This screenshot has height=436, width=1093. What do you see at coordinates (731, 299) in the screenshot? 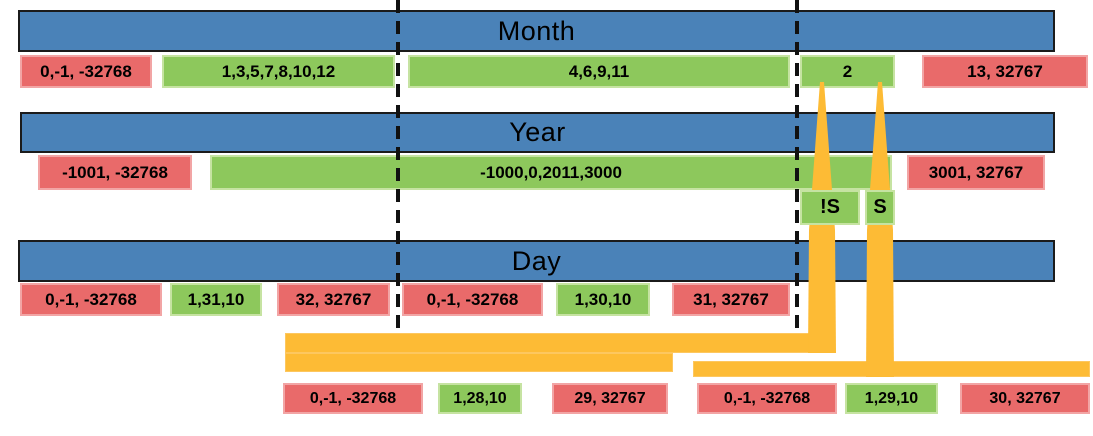
I see `partition-box: 31, 32767` at bounding box center [731, 299].